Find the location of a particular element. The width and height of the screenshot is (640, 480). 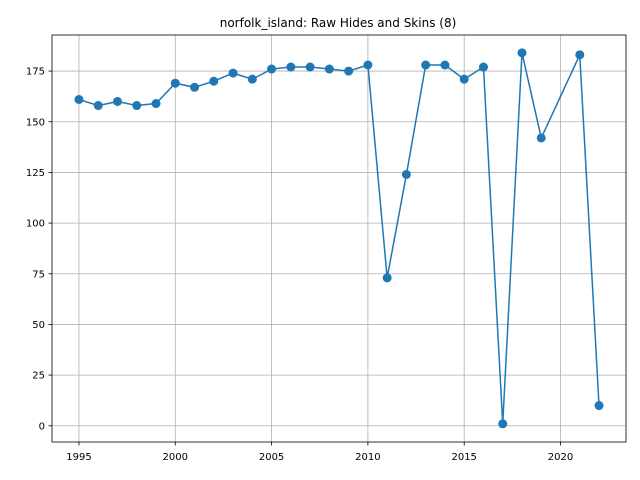

y-tick-label: 0 is located at coordinates (42, 426).